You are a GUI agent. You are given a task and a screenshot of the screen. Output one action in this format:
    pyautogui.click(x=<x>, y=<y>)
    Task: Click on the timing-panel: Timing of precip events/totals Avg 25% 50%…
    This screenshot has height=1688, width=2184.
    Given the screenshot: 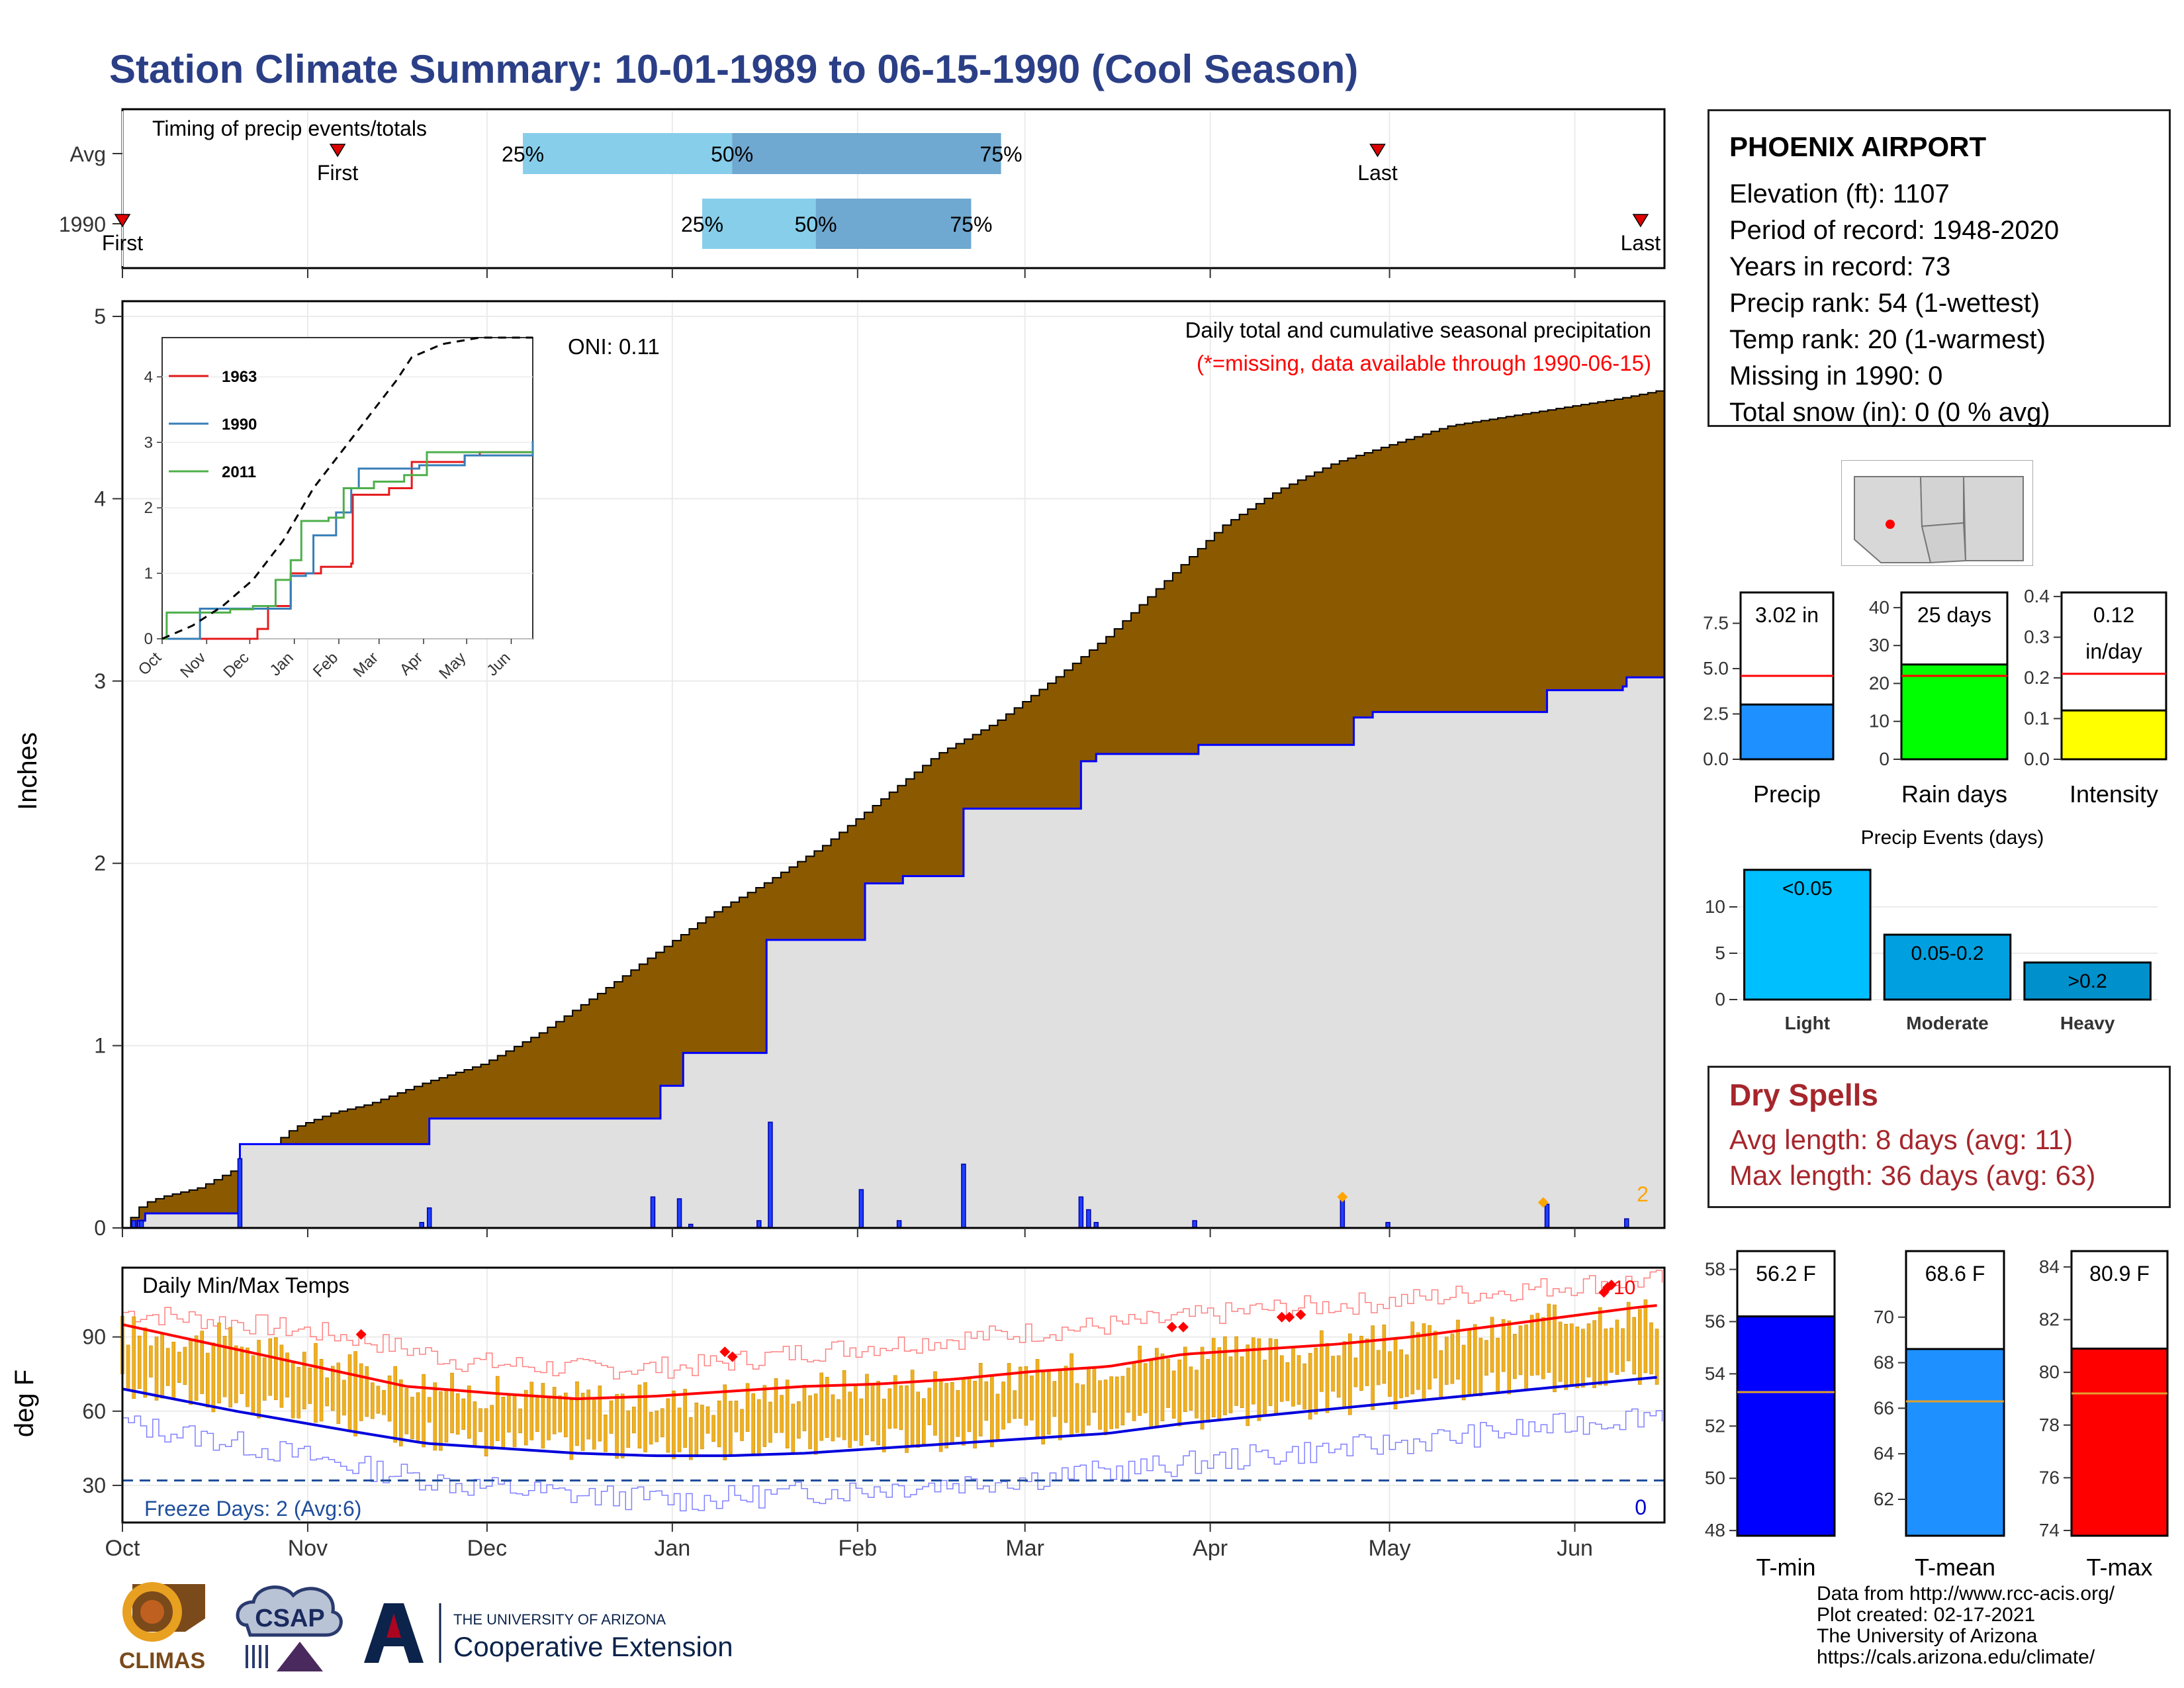 What is the action you would take?
    pyautogui.click(x=862, y=193)
    